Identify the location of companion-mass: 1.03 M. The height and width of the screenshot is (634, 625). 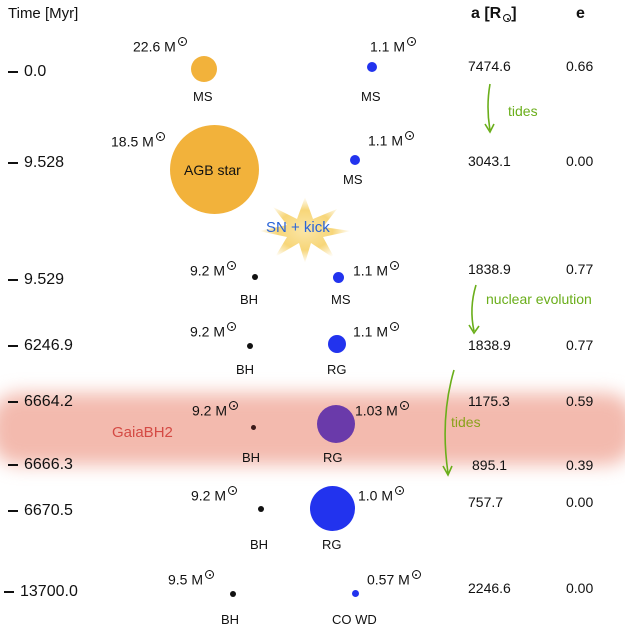
(382, 410).